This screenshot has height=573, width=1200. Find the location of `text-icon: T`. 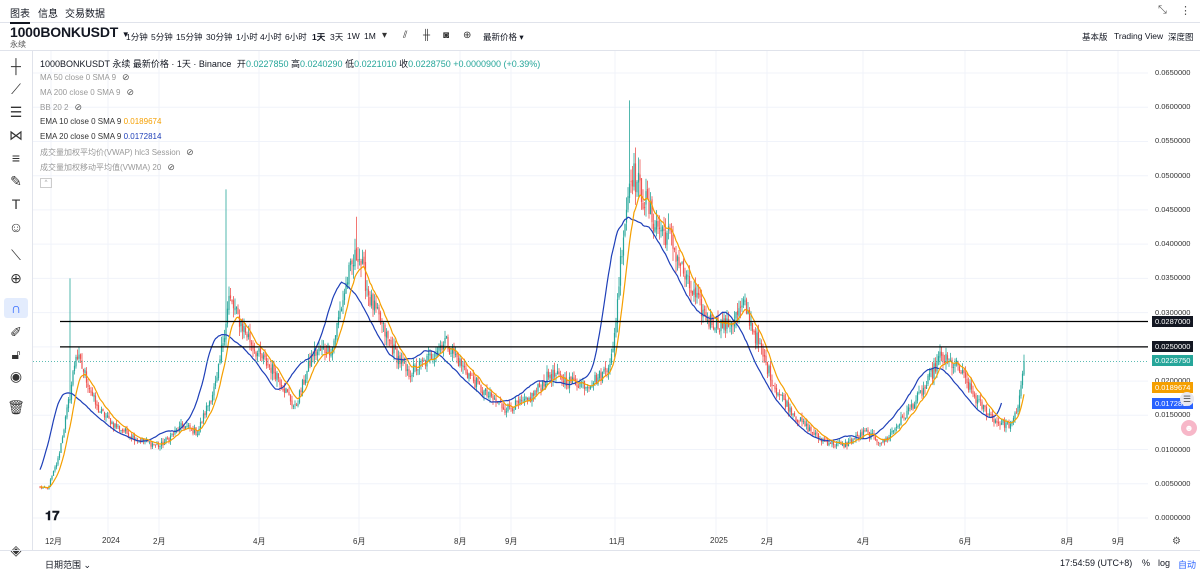

text-icon: T is located at coordinates (16, 204).